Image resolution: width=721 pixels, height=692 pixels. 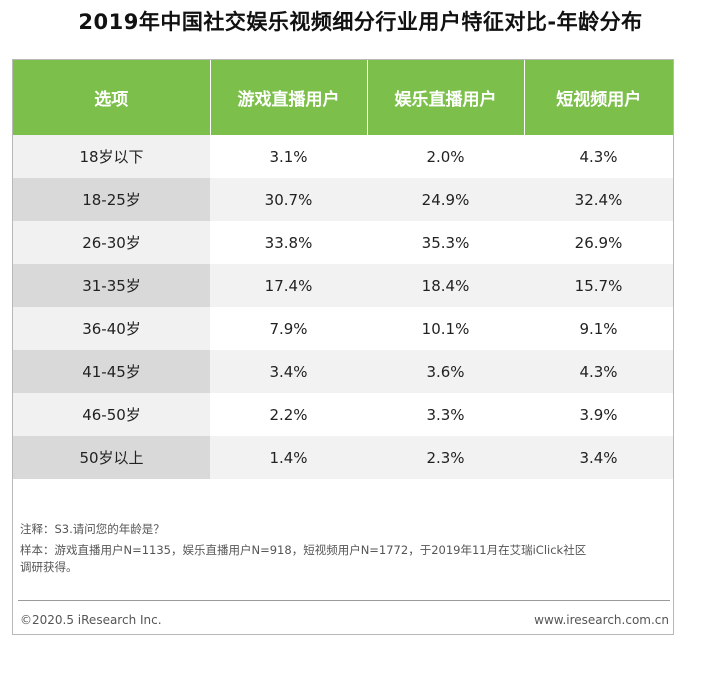 What do you see at coordinates (445, 156) in the screenshot?
I see `value-cell: 2.0%` at bounding box center [445, 156].